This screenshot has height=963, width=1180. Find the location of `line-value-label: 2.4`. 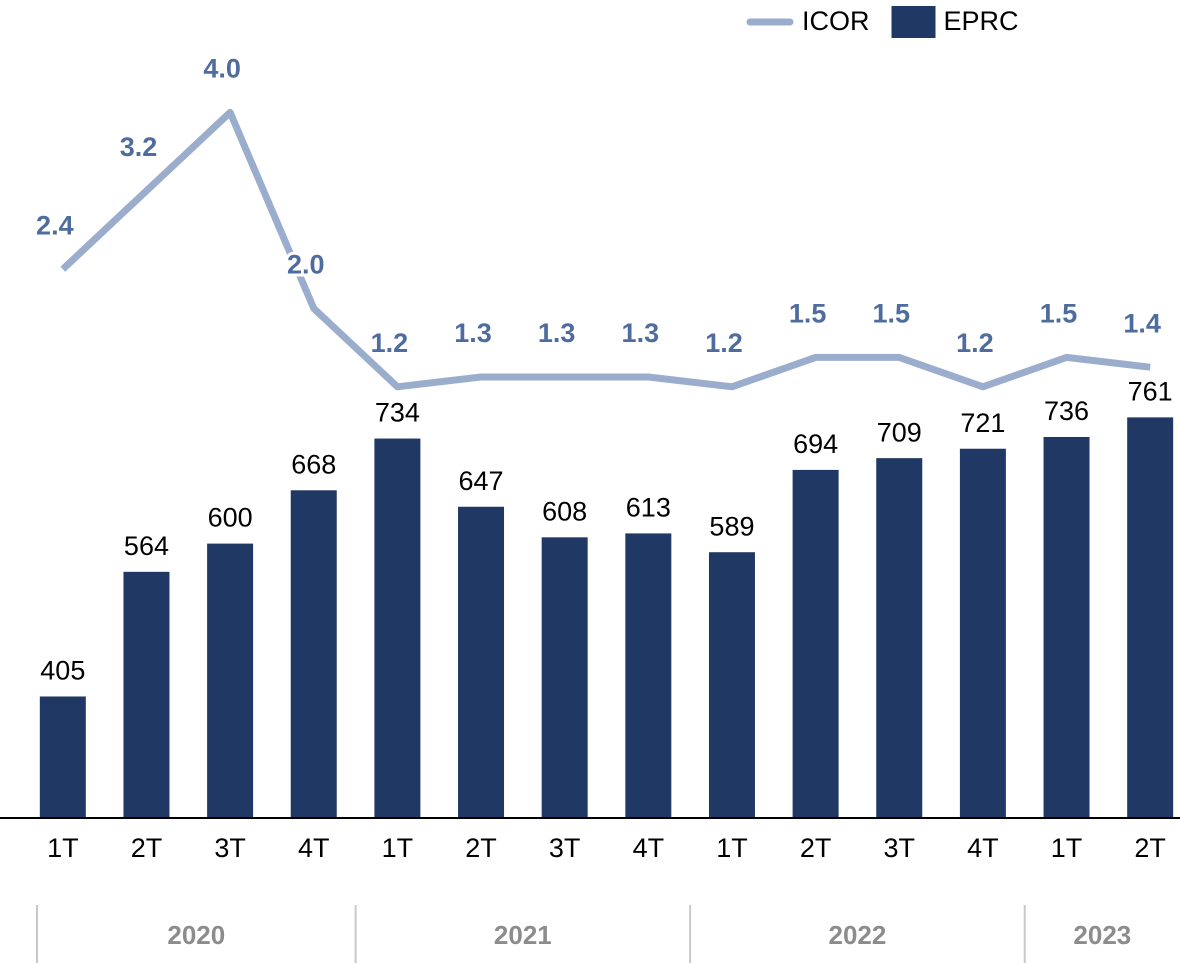

line-value-label: 2.4 is located at coordinates (55, 225).